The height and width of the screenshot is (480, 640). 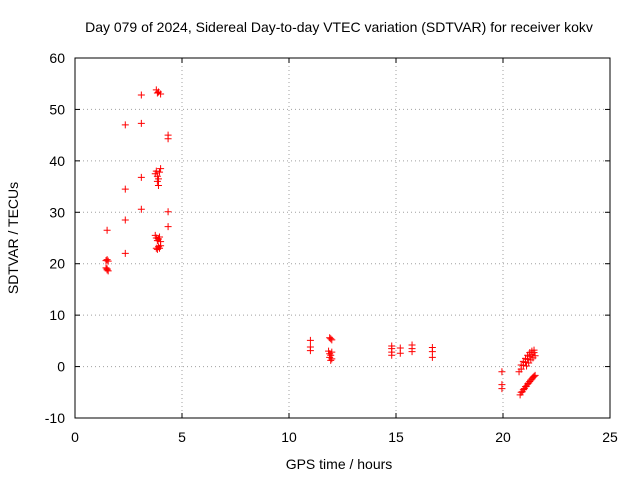 What do you see at coordinates (339, 464) in the screenshot?
I see `x-axis-label: GPS time / hours` at bounding box center [339, 464].